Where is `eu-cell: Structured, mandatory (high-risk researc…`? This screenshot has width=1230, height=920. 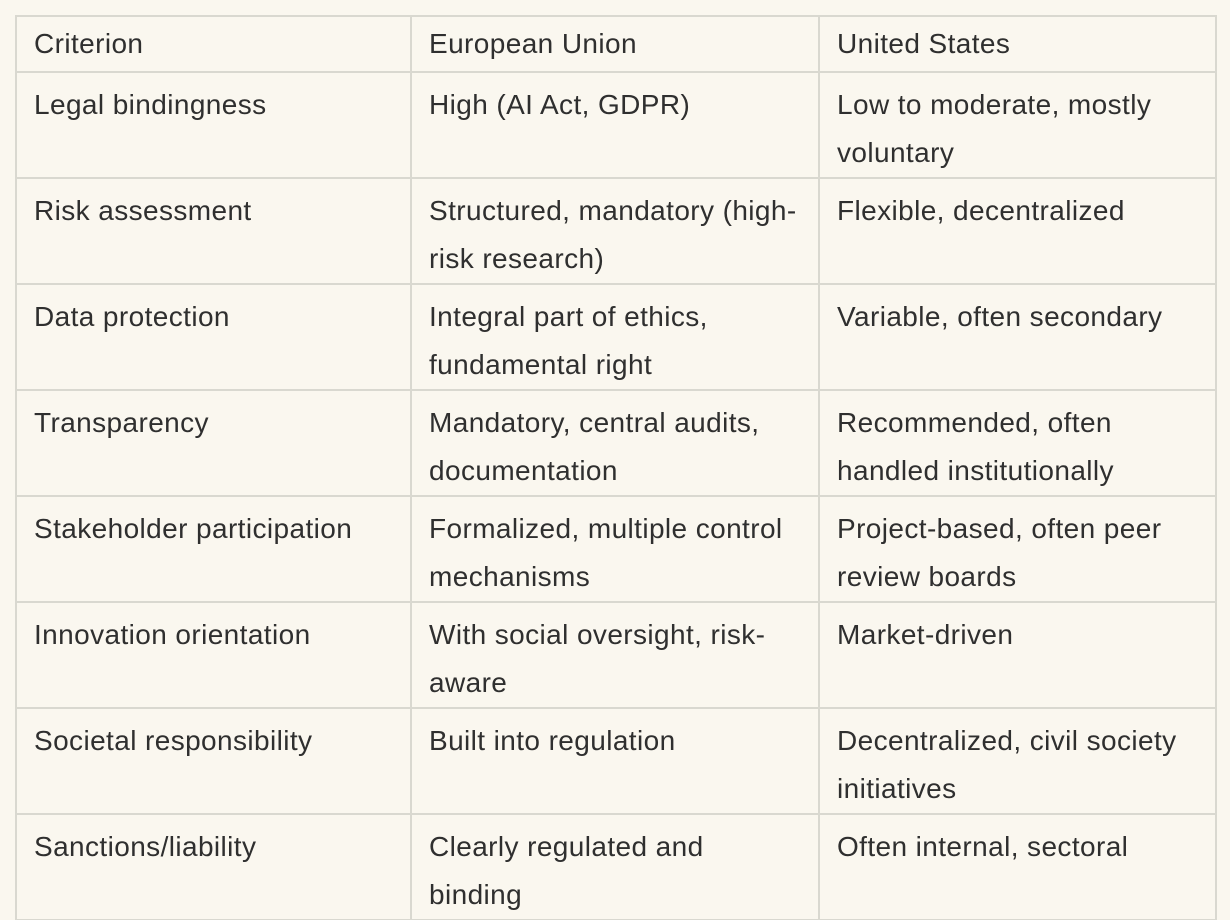
eu-cell: Structured, mandatory (high-risk researc… is located at coordinates (615, 231).